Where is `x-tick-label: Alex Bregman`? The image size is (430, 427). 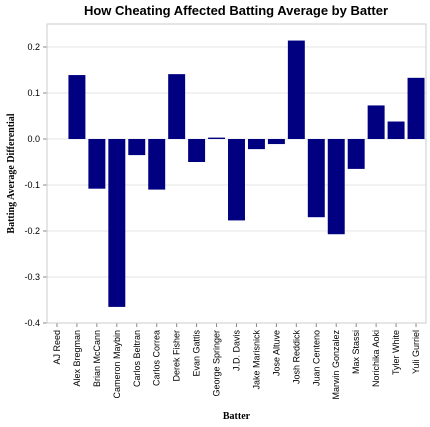
x-tick-label: Alex Bregman is located at coordinates (77, 358).